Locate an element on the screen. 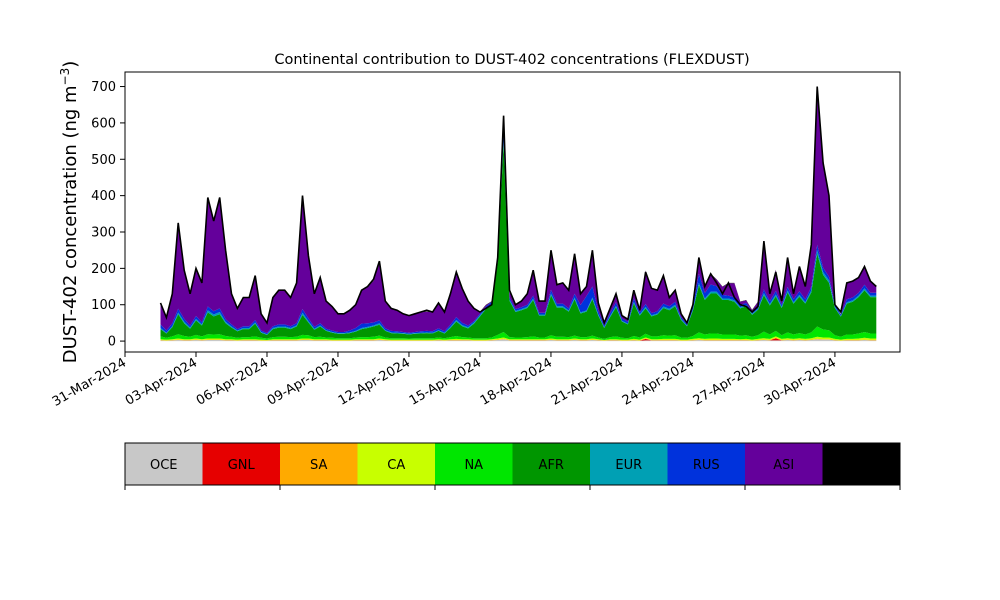 The image size is (1000, 600). colorbar-label: CA is located at coordinates (396, 465).